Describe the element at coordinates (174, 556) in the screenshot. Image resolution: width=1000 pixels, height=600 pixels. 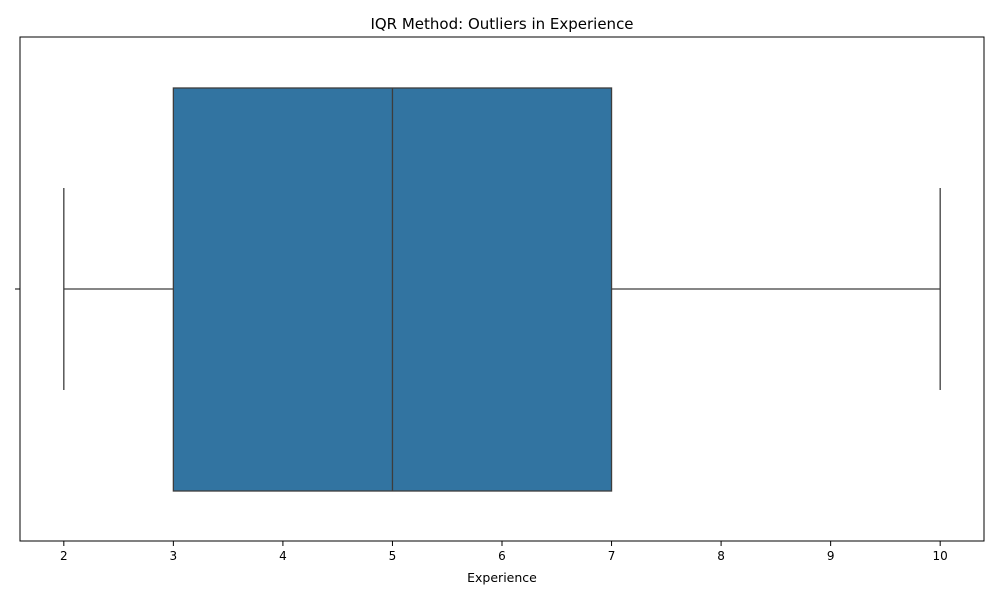
I see `x-tick-label: 3` at that location.